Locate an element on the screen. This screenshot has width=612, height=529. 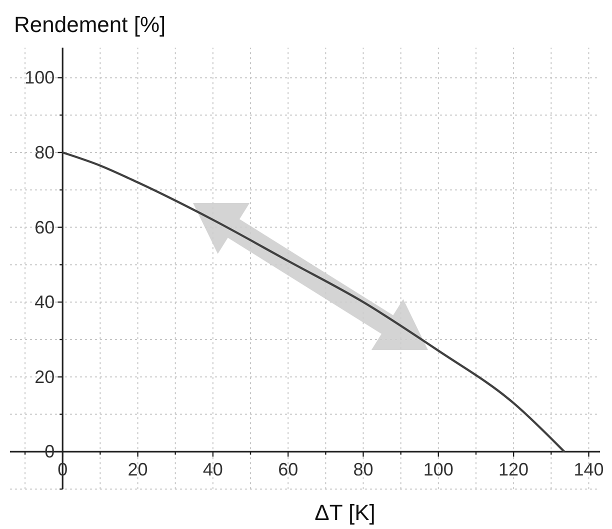
y-tick-label: 40 is located at coordinates (44, 302).